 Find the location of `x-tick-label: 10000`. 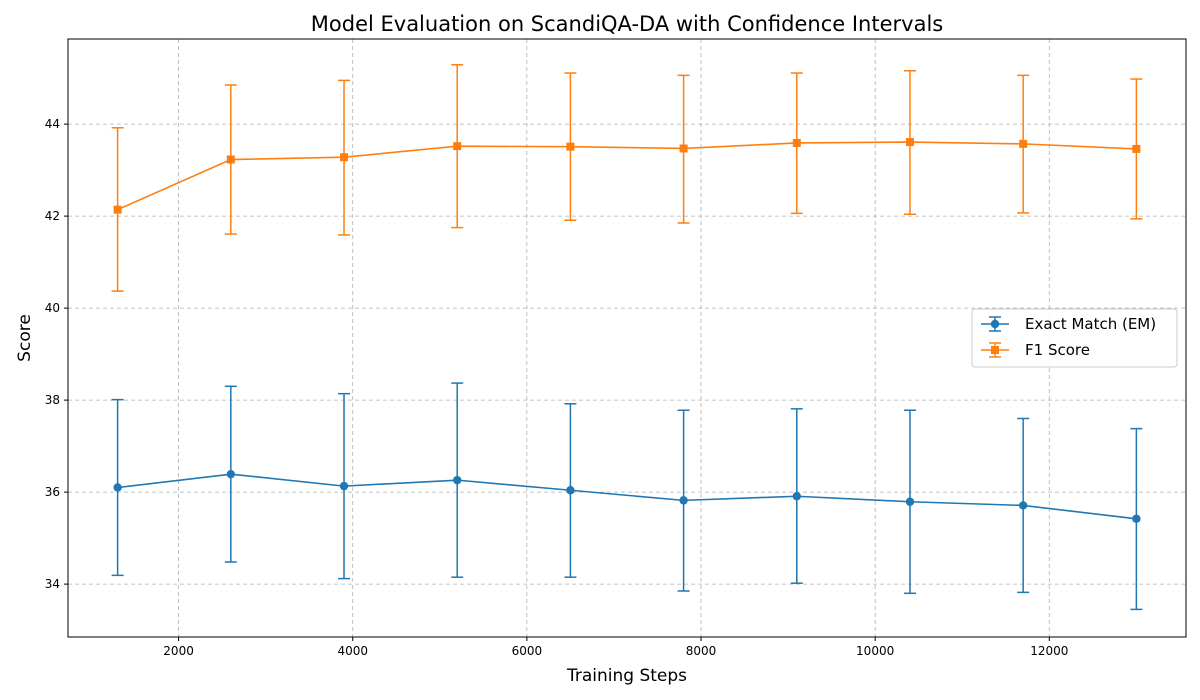

x-tick-label: 10000 is located at coordinates (875, 651).